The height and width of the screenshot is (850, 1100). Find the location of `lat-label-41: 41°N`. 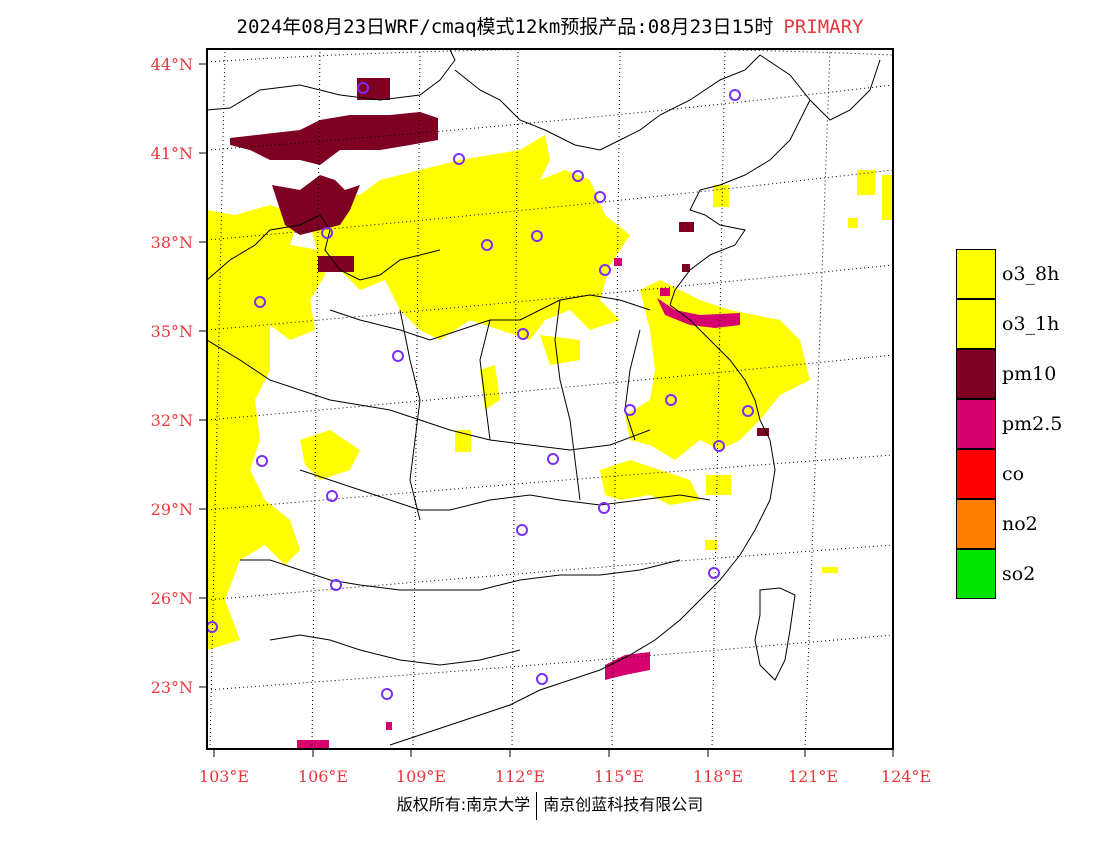

lat-label-41: 41°N is located at coordinates (172, 153).